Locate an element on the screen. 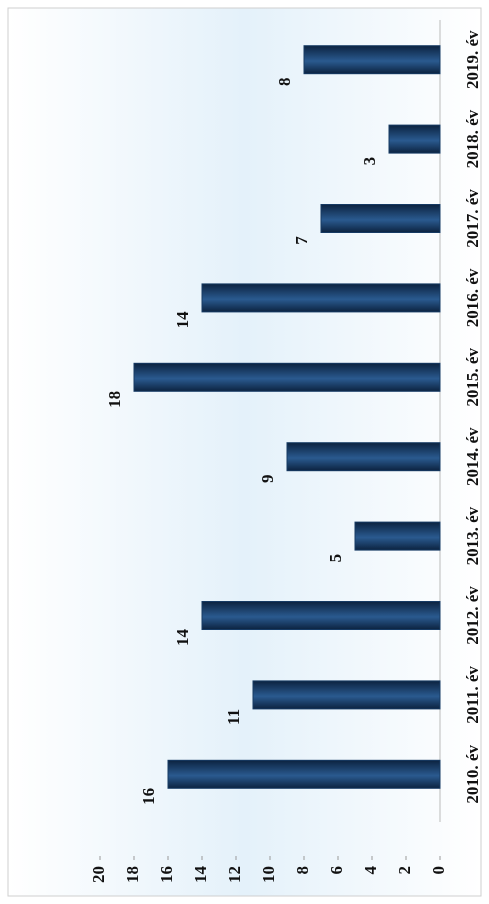  data-label: 11 is located at coordinates (233, 717).